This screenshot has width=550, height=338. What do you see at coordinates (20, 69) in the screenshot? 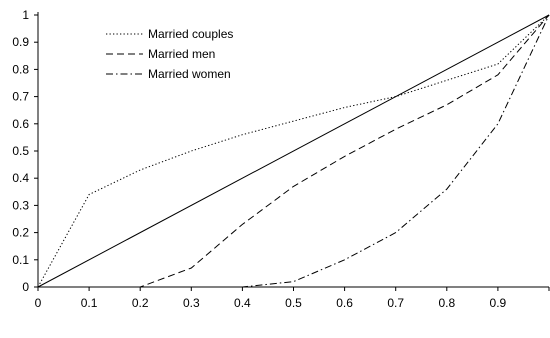
I see `y-tick-label: 0.8` at bounding box center [20, 69].